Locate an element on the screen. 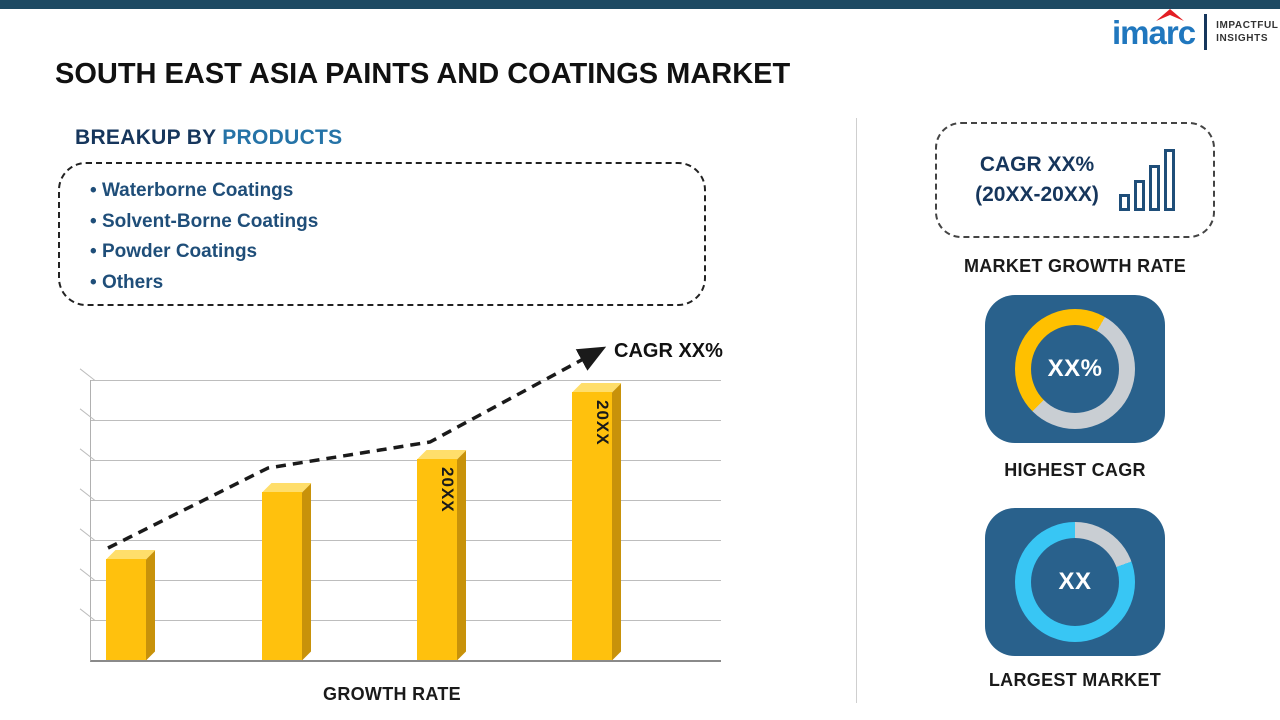 The width and height of the screenshot is (1280, 720). breakup-heading-prefix: BREAKUP BY is located at coordinates (149, 137).